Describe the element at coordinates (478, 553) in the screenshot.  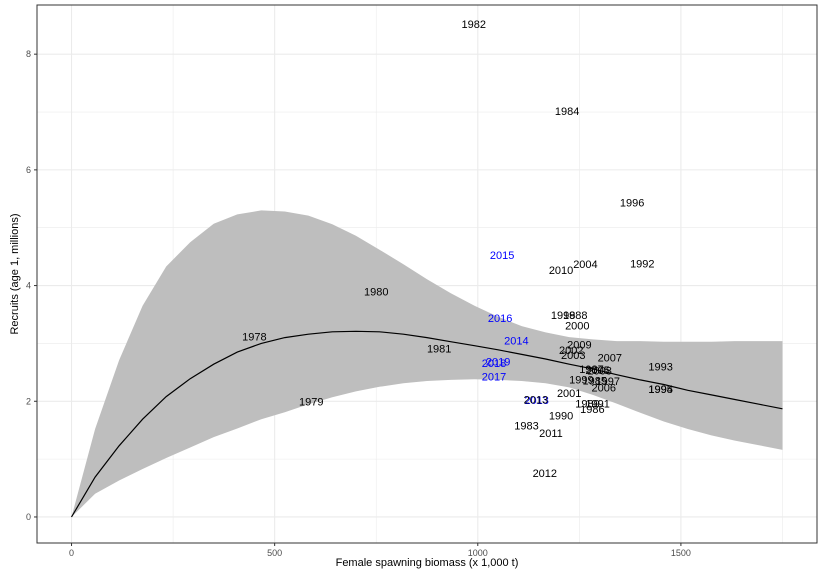
I see `x-tick-label: 1000` at that location.